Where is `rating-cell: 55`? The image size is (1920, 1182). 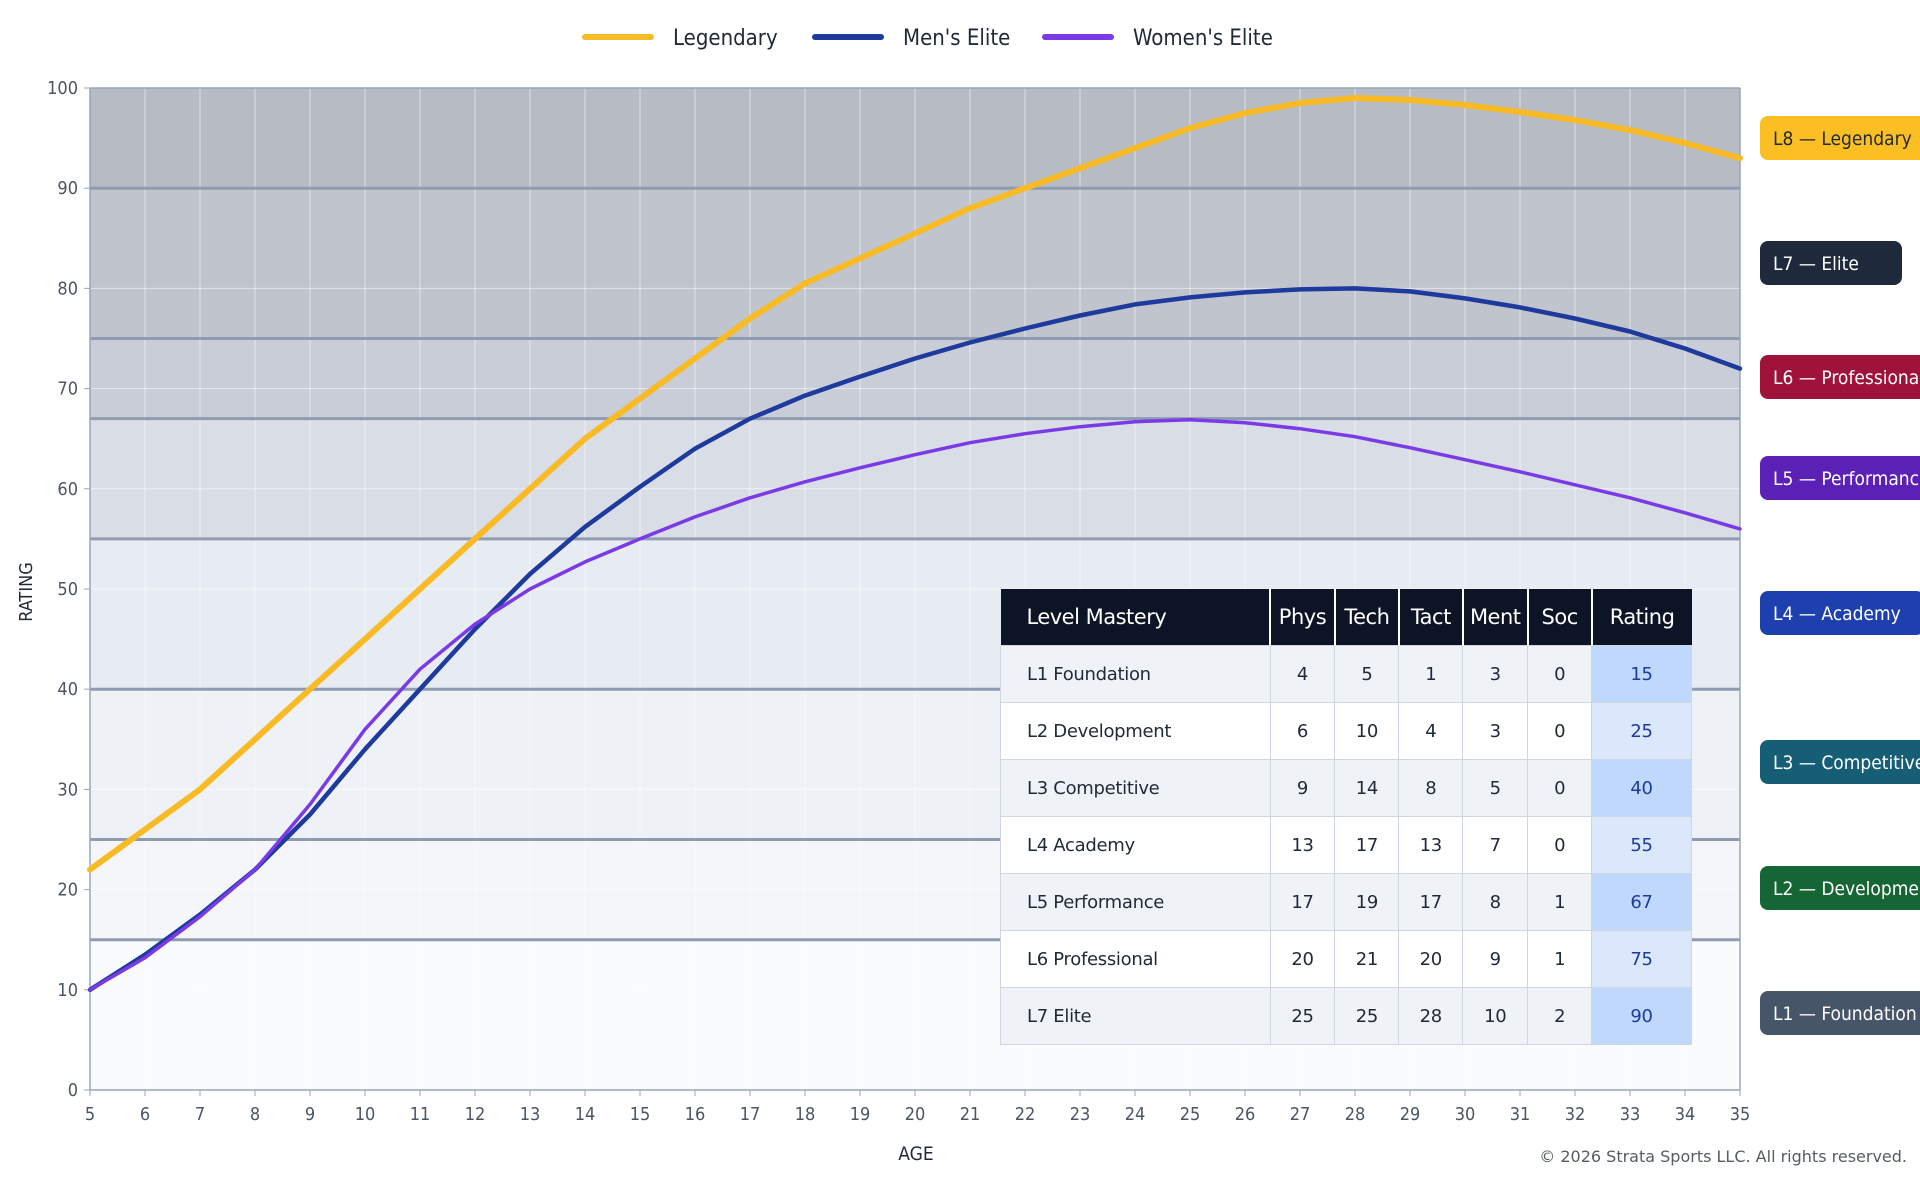 rating-cell: 55 is located at coordinates (1641, 845).